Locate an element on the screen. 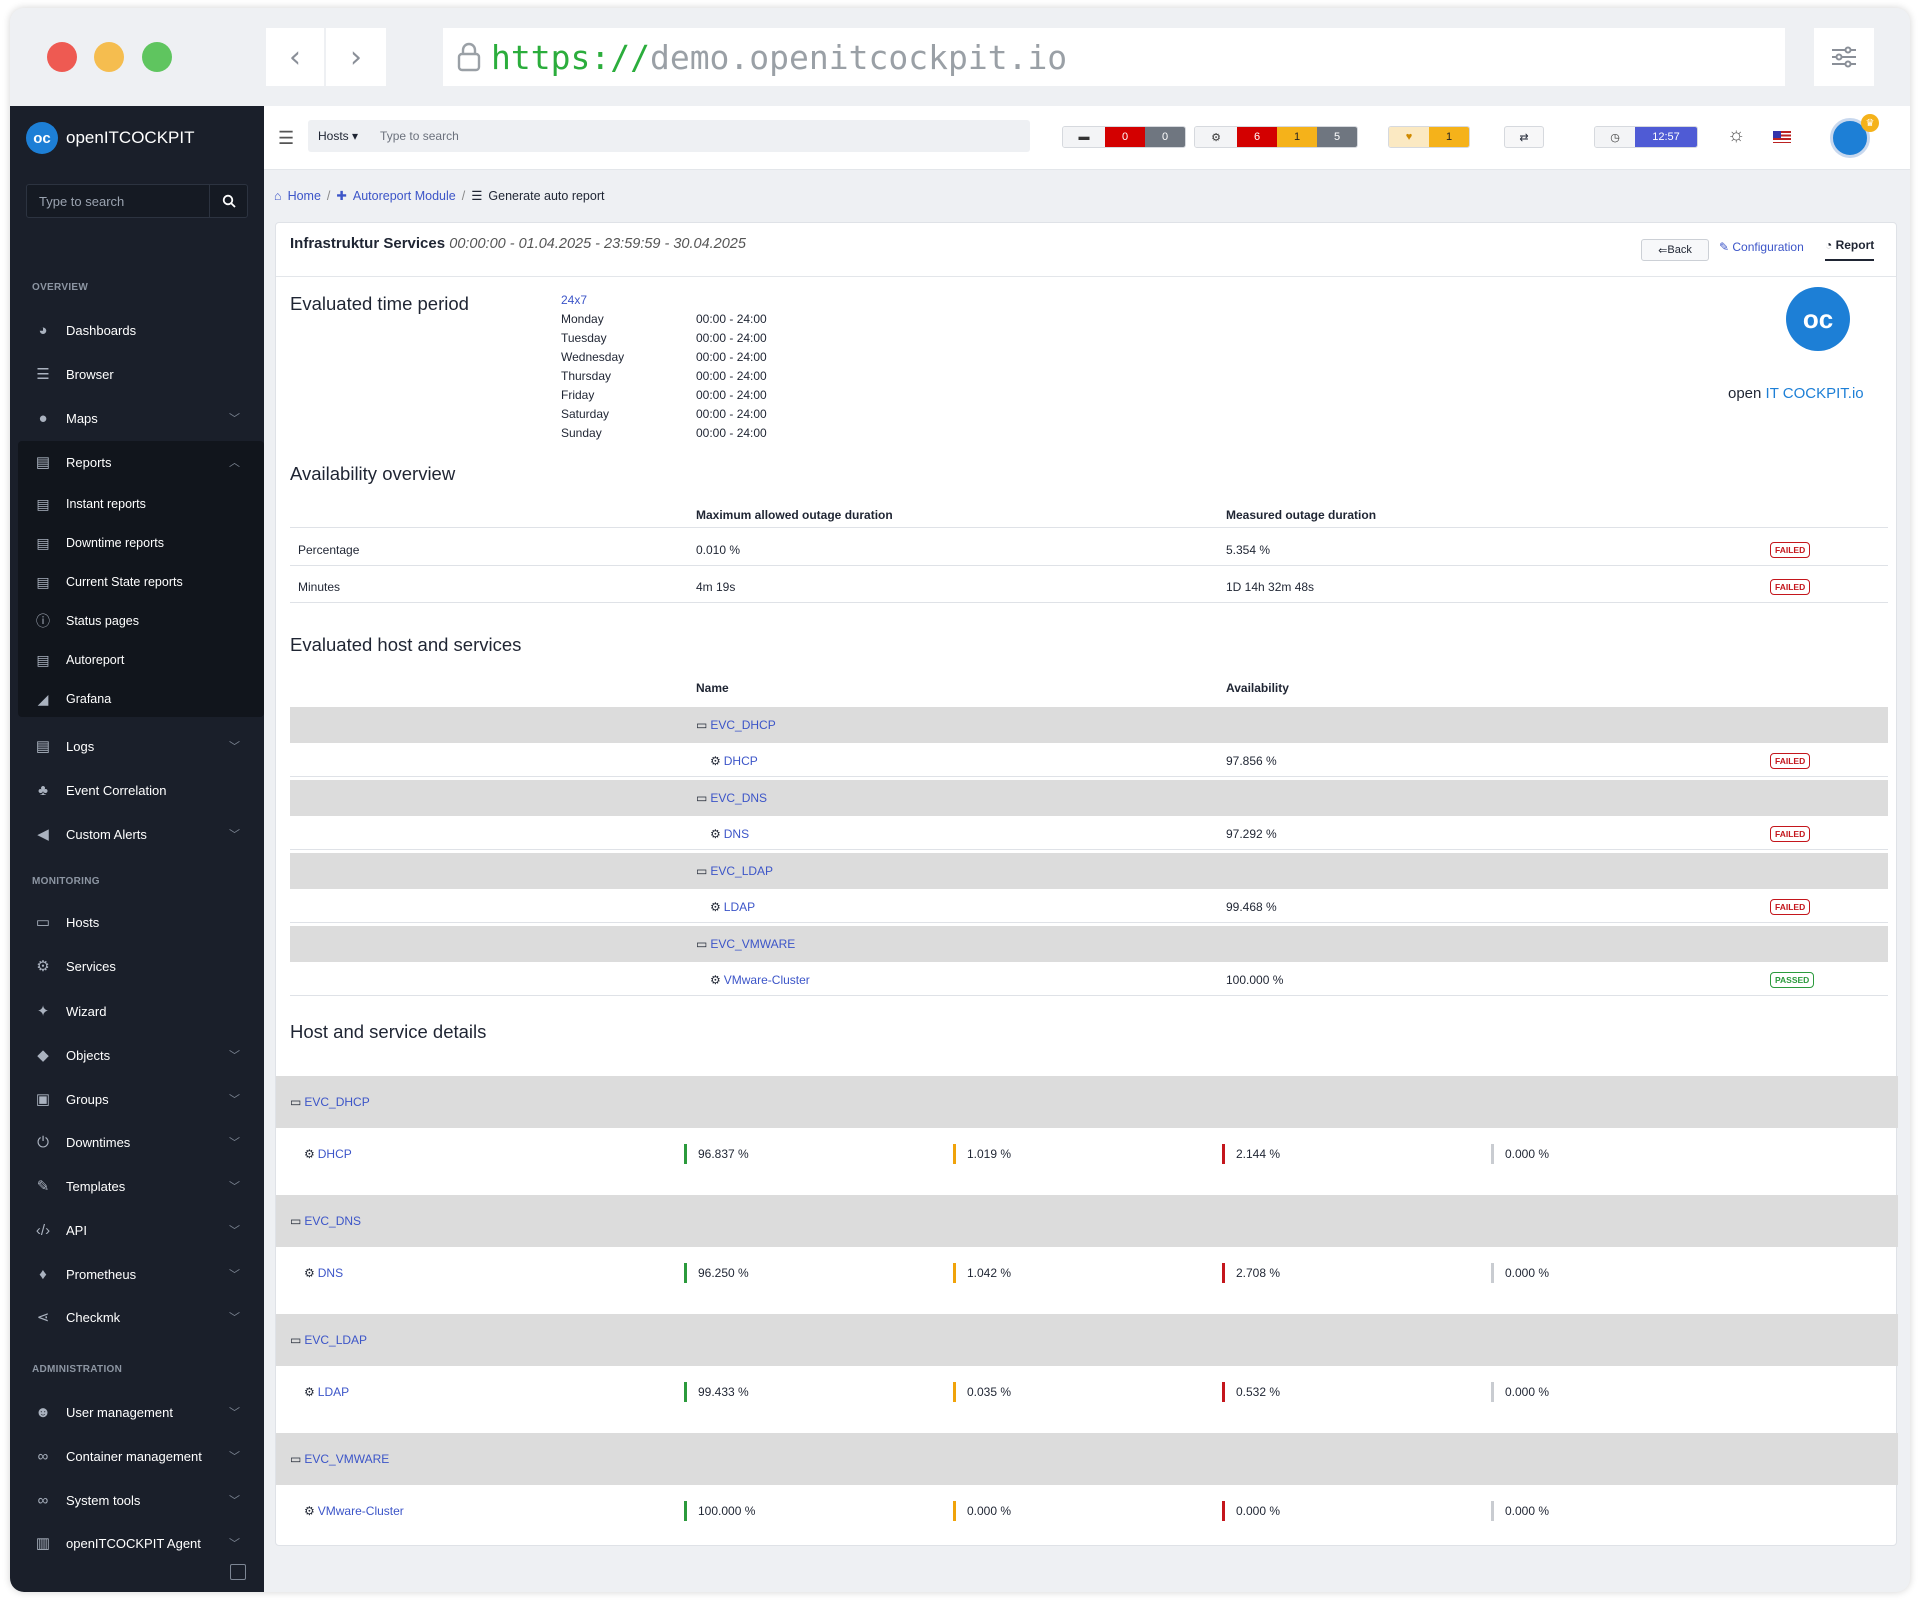 The width and height of the screenshot is (1920, 1600). back-button: ⇐ Back is located at coordinates (1675, 250).